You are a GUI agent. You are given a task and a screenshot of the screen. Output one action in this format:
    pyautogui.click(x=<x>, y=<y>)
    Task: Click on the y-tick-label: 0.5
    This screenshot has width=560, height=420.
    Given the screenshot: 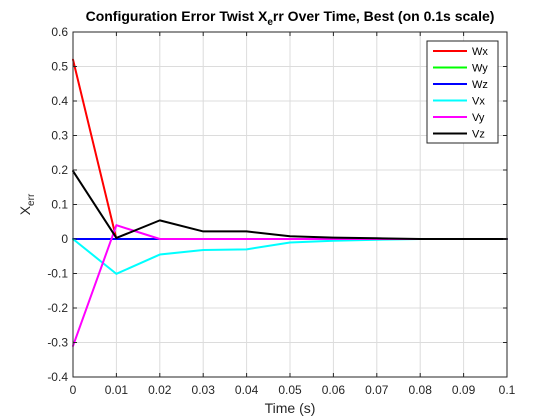 What is the action you would take?
    pyautogui.click(x=59, y=67)
    